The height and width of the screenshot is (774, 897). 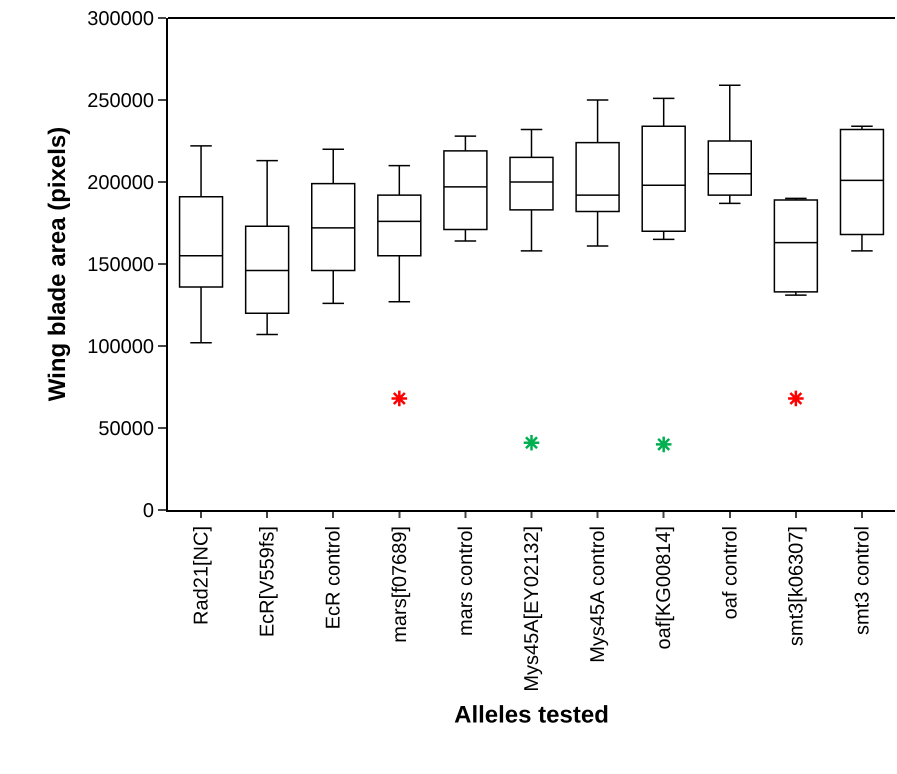 What do you see at coordinates (730, 573) in the screenshot?
I see `x-tick-label: oaf control` at bounding box center [730, 573].